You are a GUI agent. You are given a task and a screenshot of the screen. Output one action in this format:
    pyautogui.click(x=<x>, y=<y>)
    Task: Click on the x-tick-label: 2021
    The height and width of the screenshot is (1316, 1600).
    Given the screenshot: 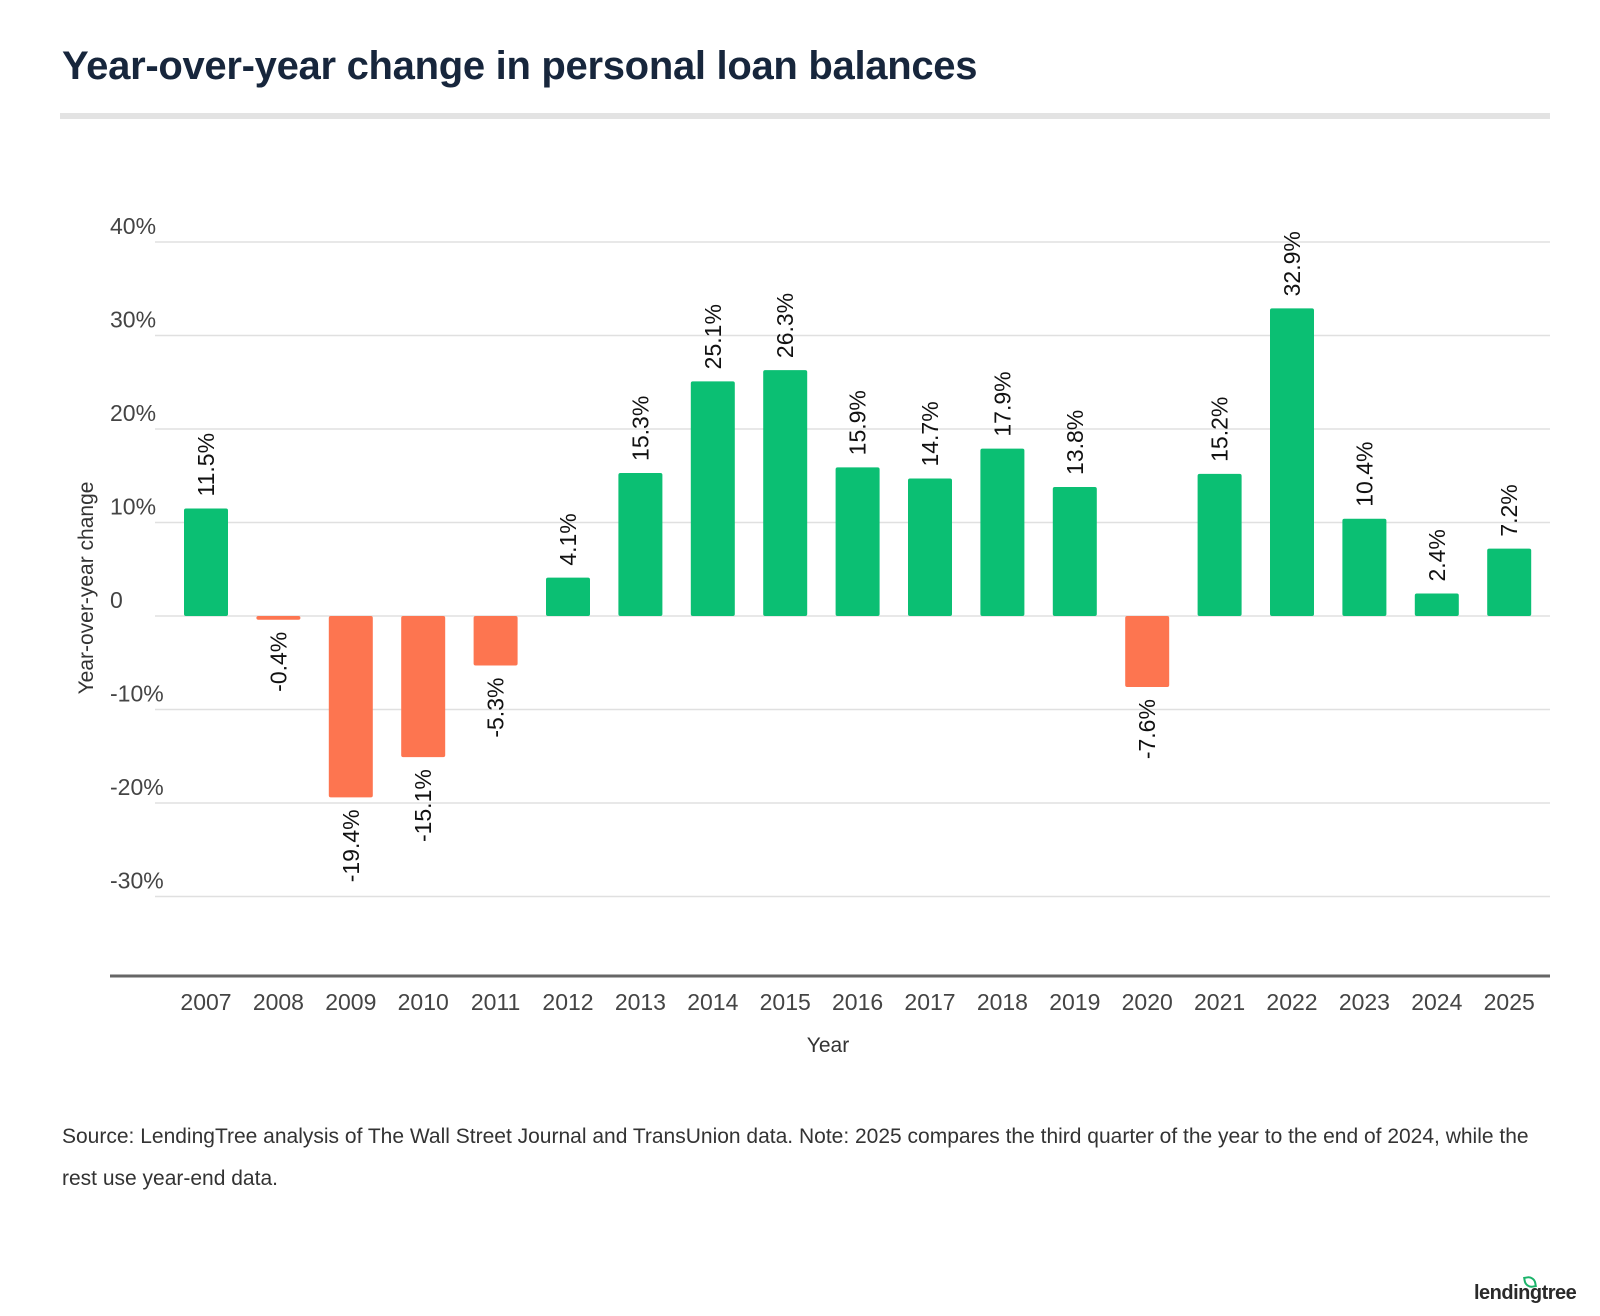 What is the action you would take?
    pyautogui.click(x=1219, y=1002)
    